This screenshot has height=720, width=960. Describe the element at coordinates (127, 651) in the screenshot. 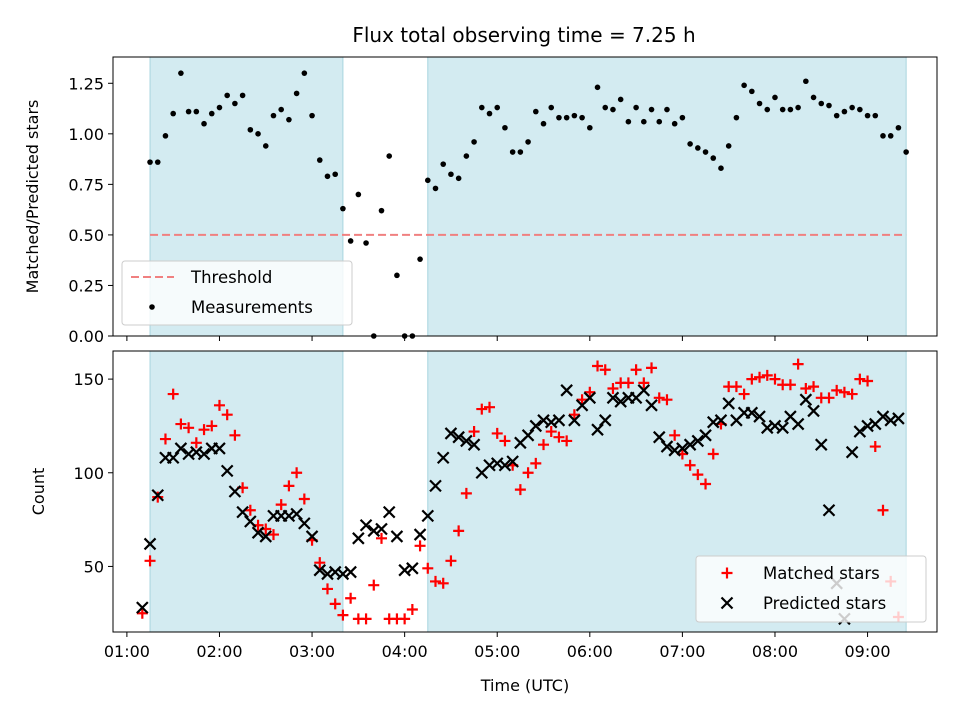

I see `x-tick-label: 01:00` at that location.